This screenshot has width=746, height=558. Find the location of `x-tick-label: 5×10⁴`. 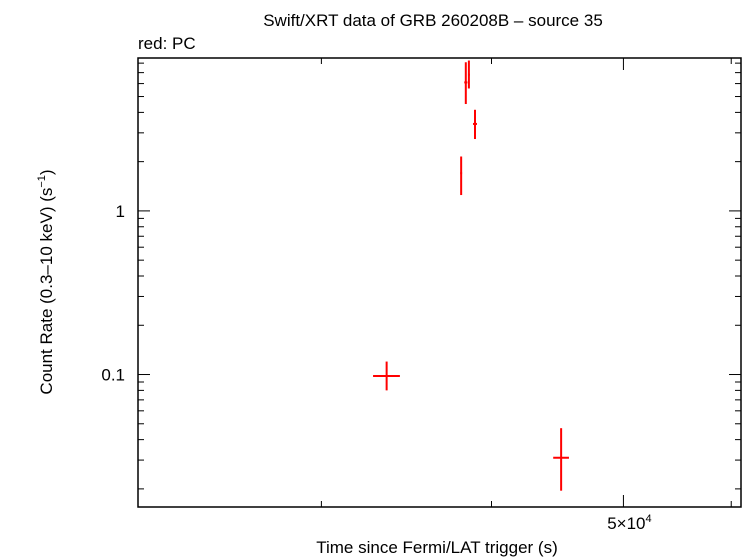

x-tick-label: 5×10⁴ is located at coordinates (629, 523).